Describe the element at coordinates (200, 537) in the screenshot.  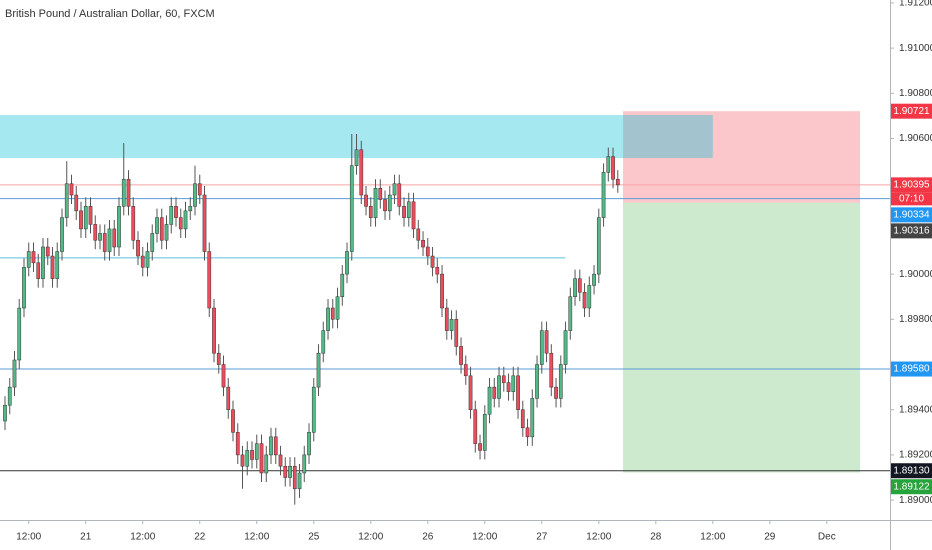
I see `x-tick-label: 22` at that location.